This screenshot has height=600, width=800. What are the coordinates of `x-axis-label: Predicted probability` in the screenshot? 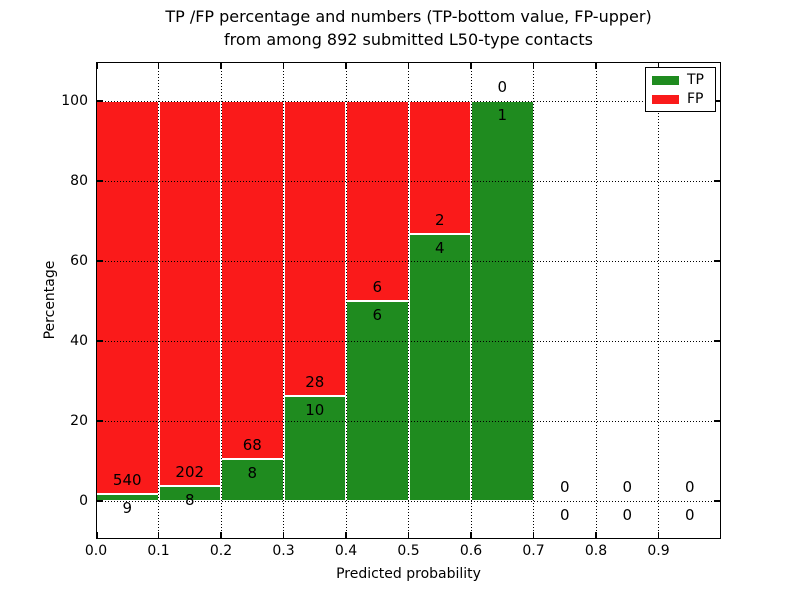 It's located at (408, 574).